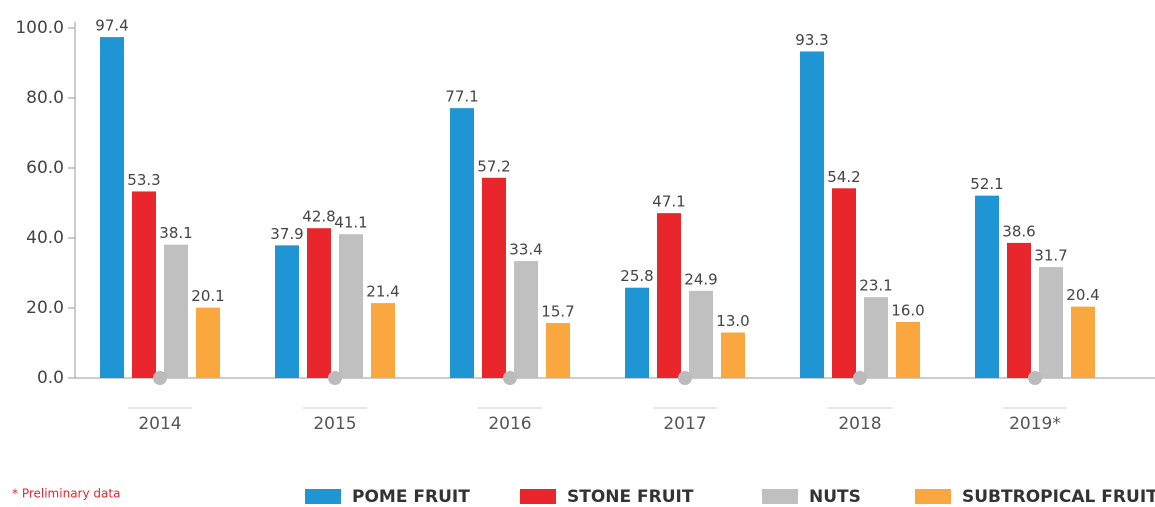 The image size is (1155, 507). I want to click on value-label: 41.1, so click(350, 223).